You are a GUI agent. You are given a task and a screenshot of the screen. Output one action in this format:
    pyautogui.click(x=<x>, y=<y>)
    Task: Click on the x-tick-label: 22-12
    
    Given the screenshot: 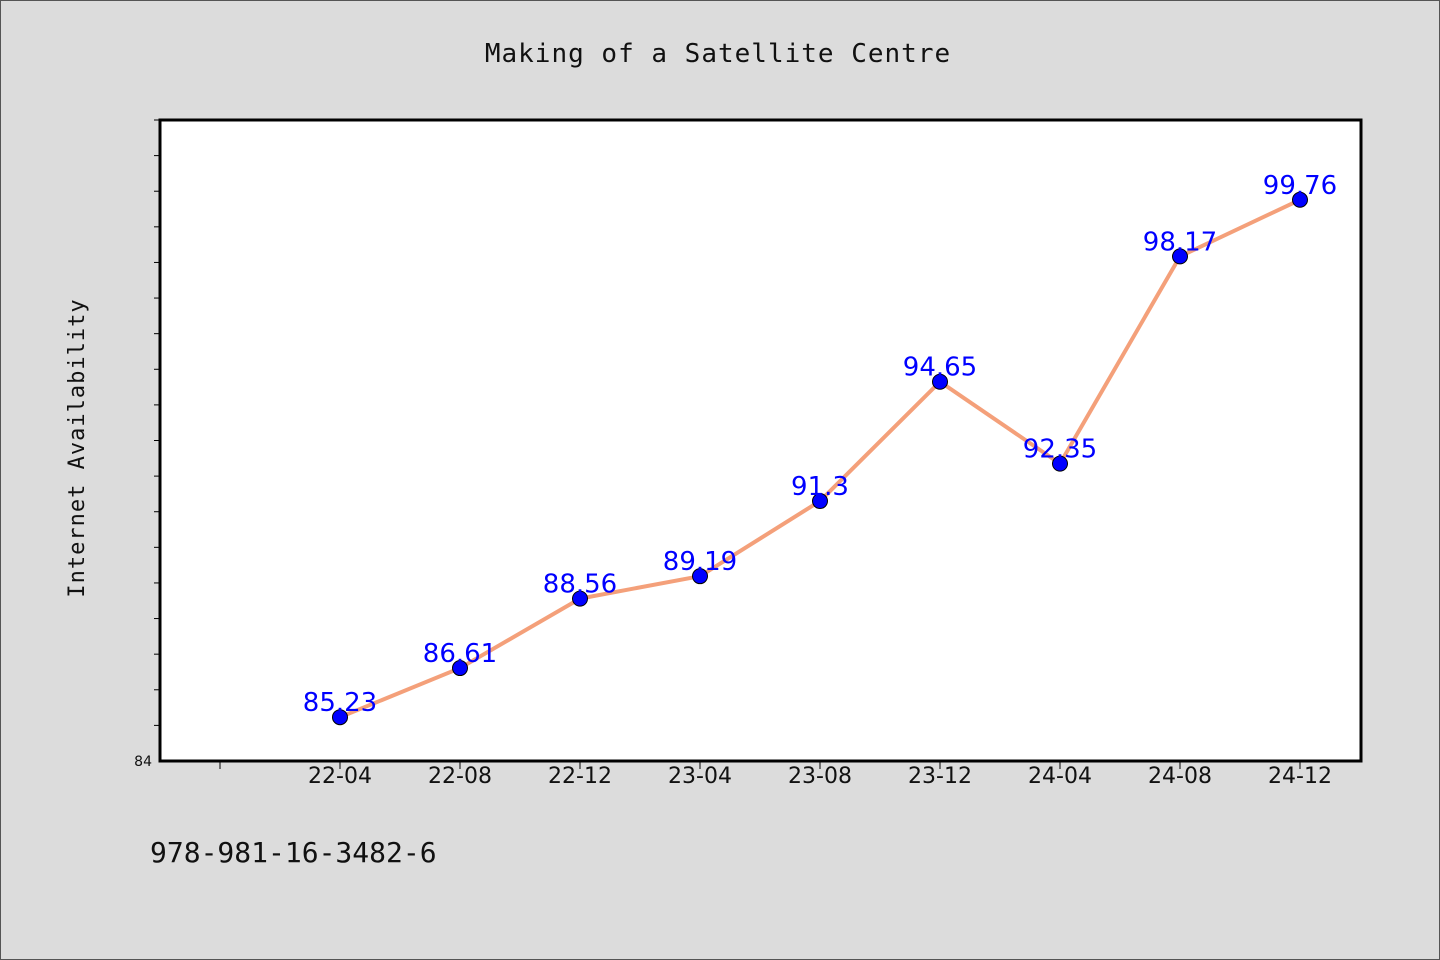 What is the action you would take?
    pyautogui.click(x=580, y=776)
    